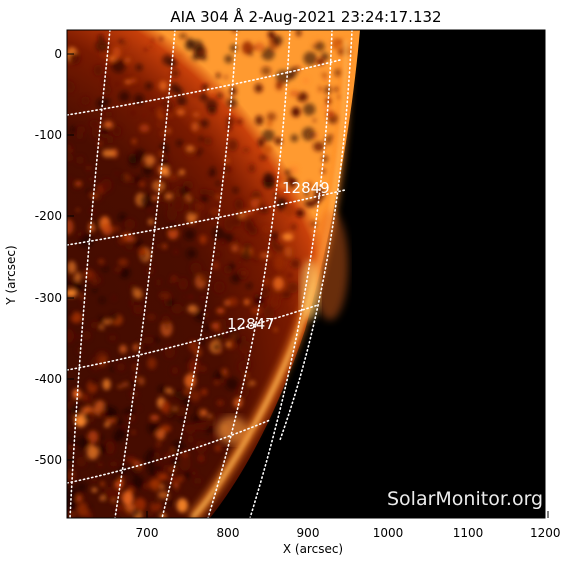  Describe the element at coordinates (305, 16) in the screenshot. I see `image-title: AIA 304 Å 2-Aug-2021 23:24:17.132` at that location.